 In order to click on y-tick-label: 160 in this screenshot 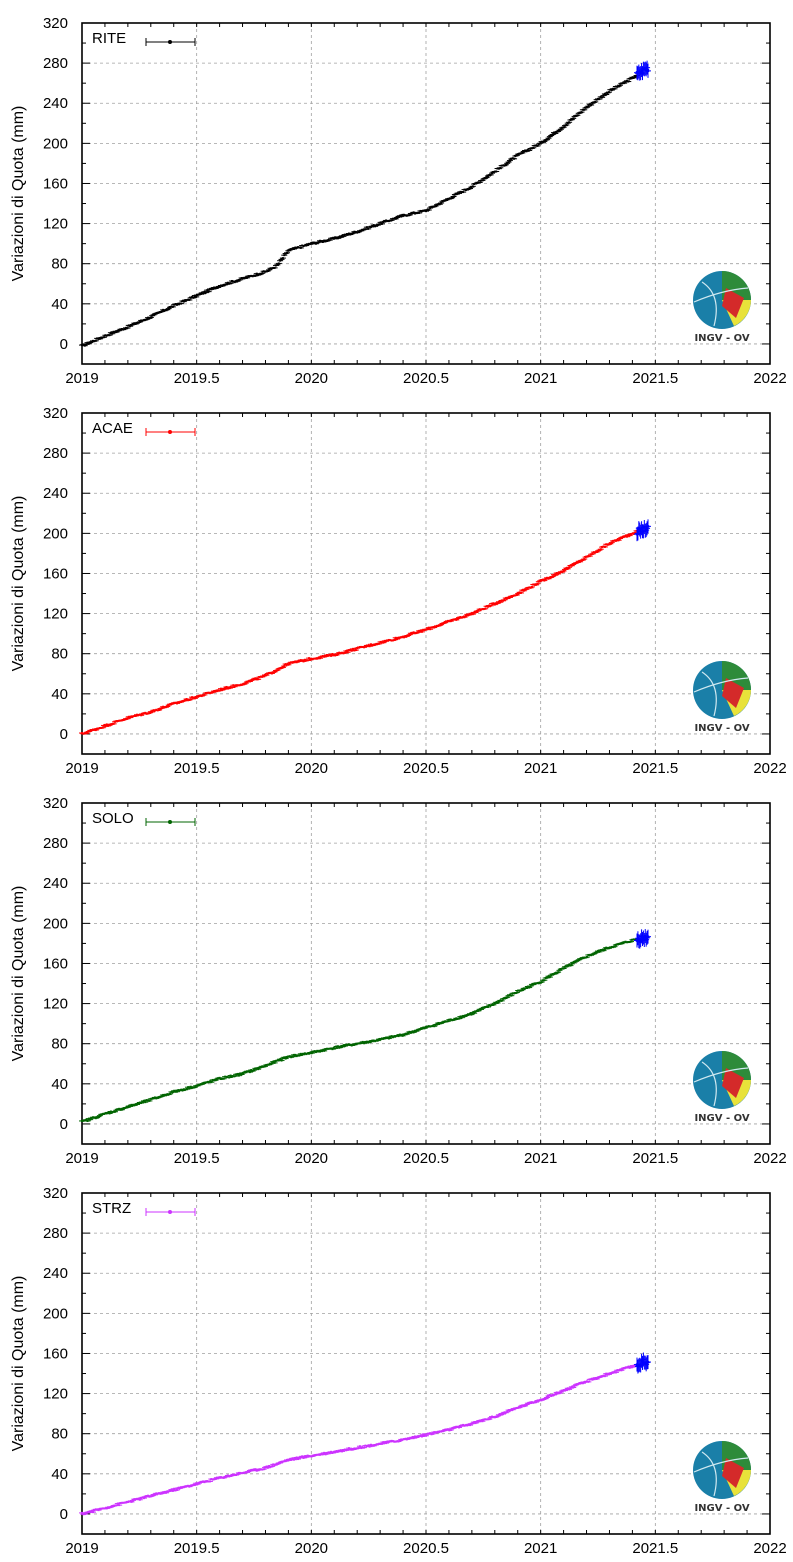, I will do `click(55, 573)`.